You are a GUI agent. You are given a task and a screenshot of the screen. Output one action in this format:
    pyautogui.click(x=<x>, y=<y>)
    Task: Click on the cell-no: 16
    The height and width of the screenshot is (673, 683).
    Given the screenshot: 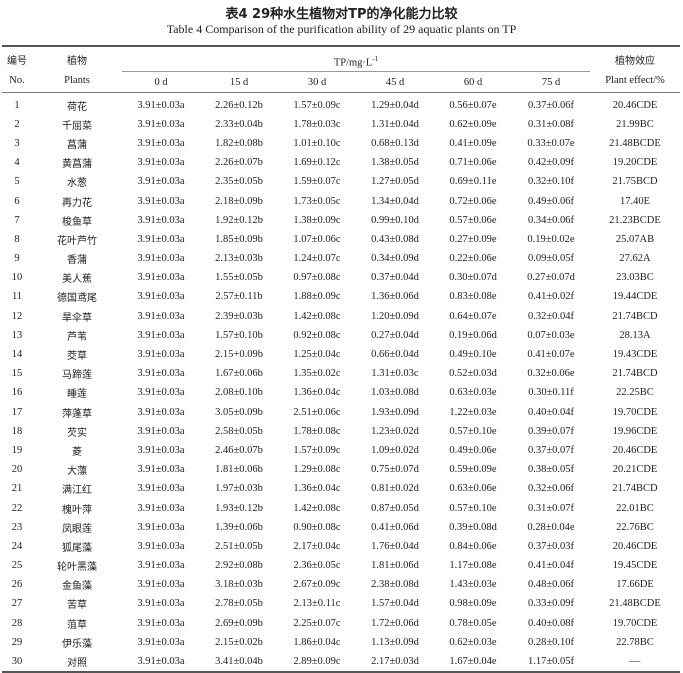 What is the action you would take?
    pyautogui.click(x=17, y=393)
    